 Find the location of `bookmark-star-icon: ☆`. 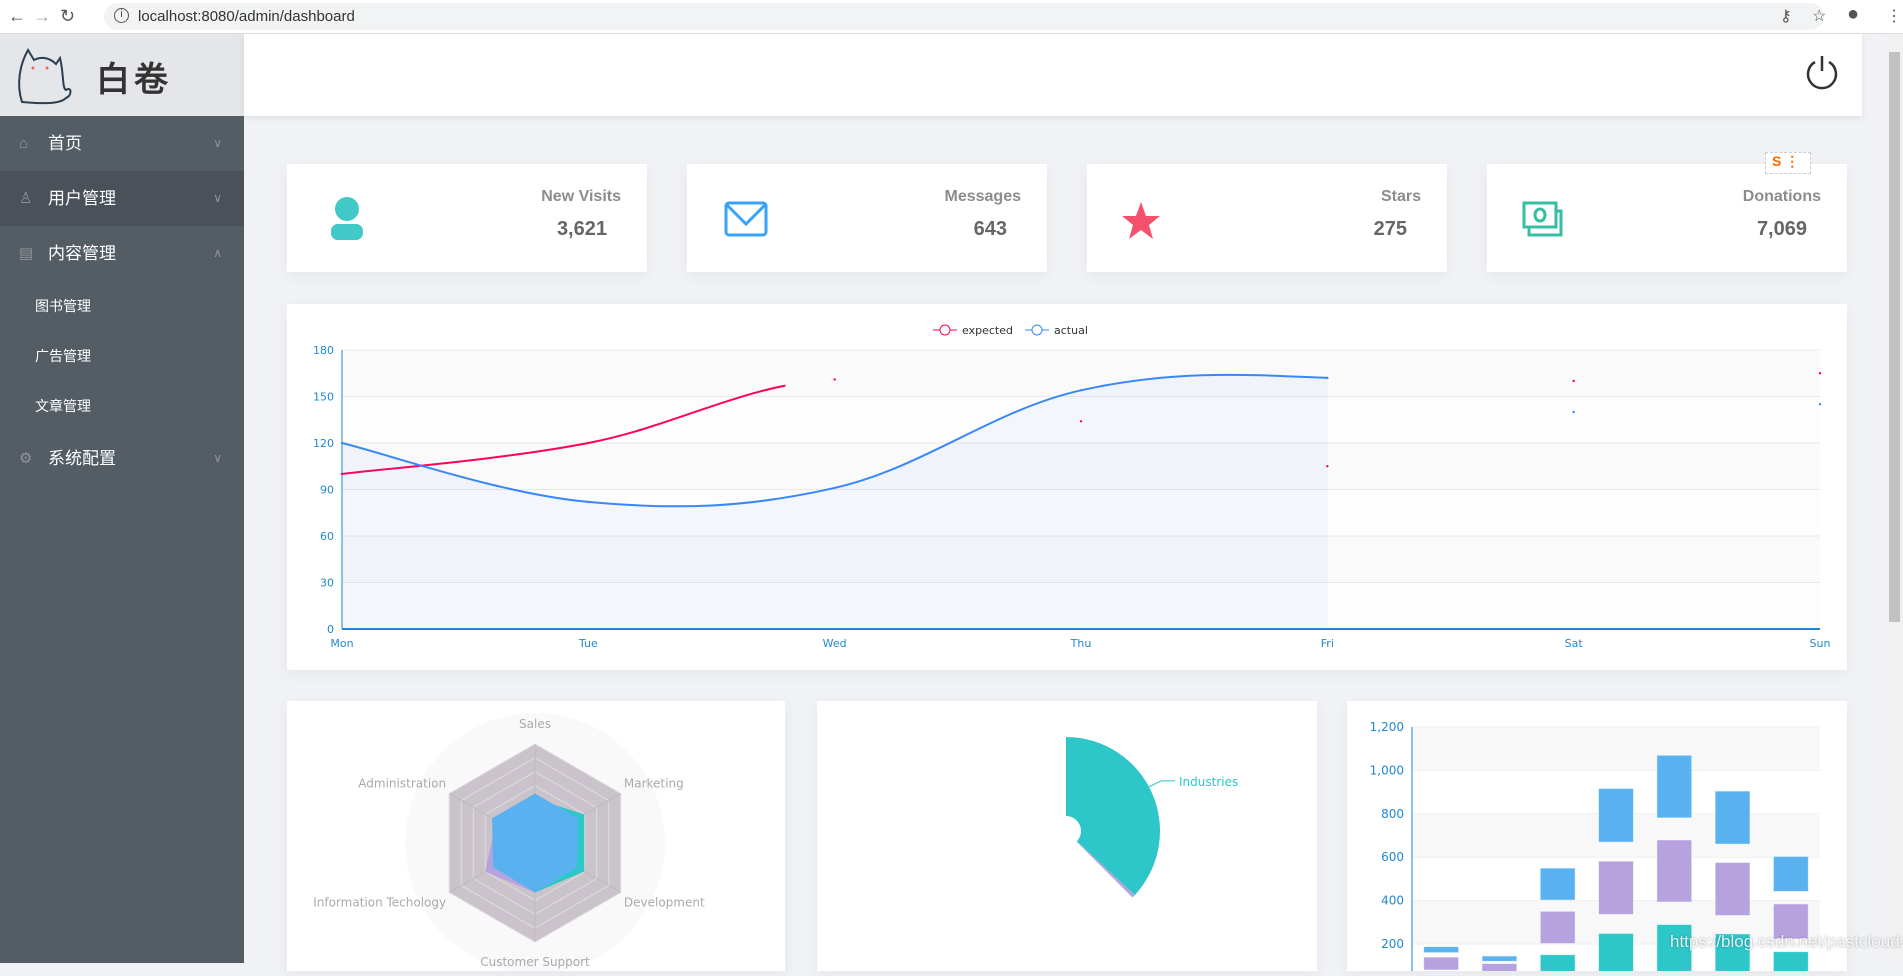

bookmark-star-icon: ☆ is located at coordinates (1819, 16).